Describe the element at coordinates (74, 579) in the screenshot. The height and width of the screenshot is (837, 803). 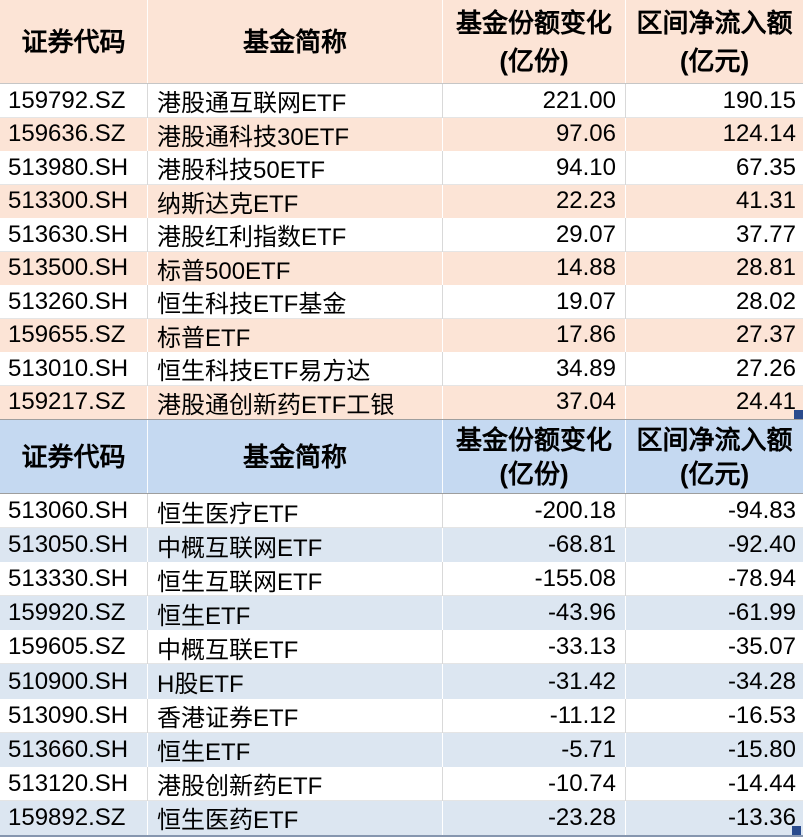
I see `cell-security-code: 513330.SH` at that location.